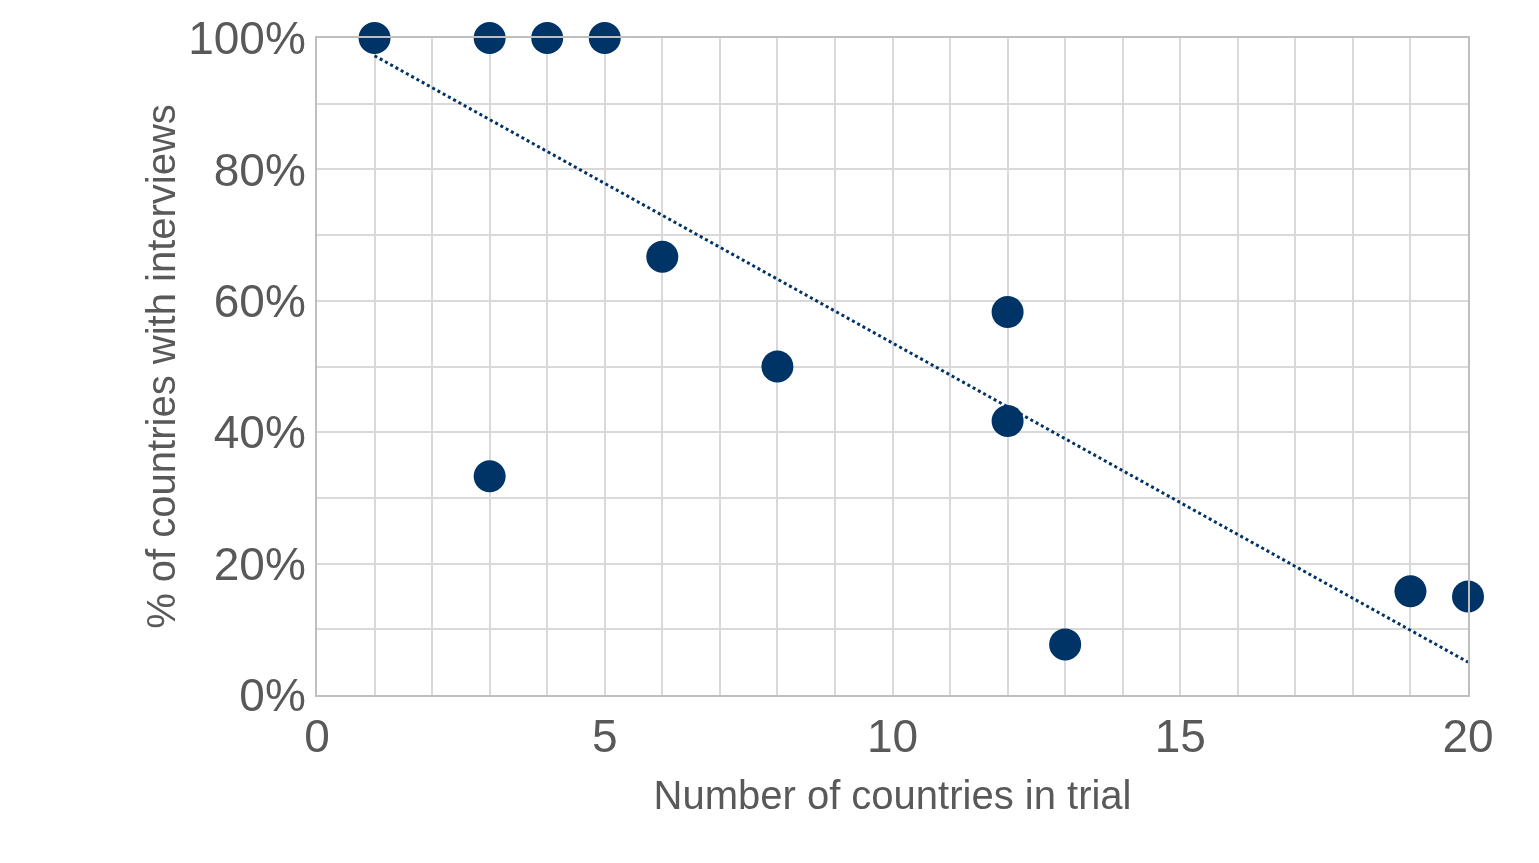 The image size is (1539, 863). I want to click on x-axis-title: Number of countries in trial, so click(892, 795).